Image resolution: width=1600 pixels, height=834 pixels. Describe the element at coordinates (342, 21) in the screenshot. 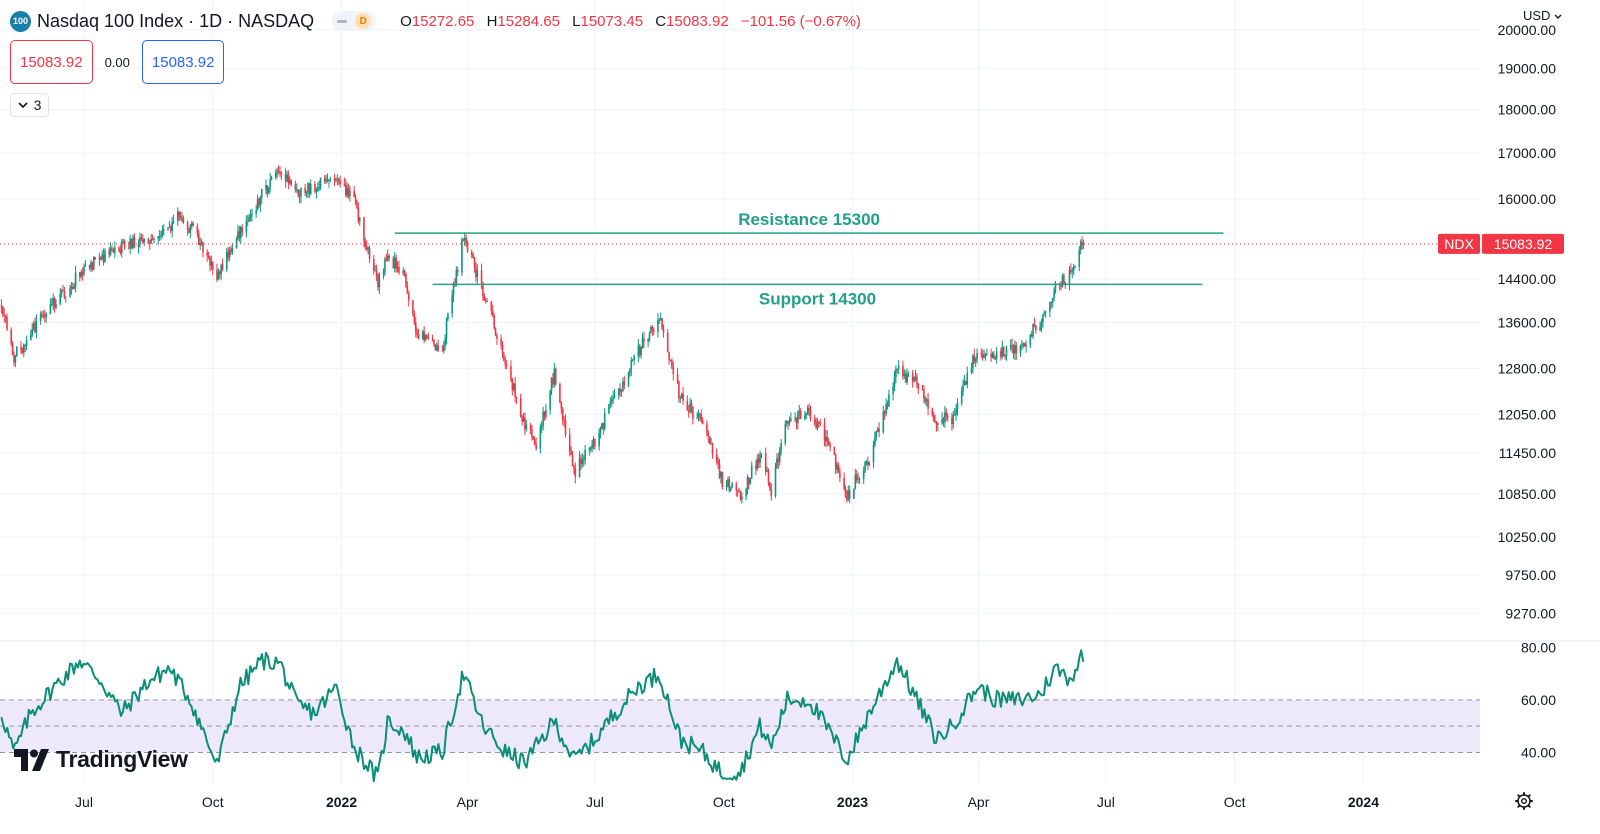

I see `collapse-dash-icon` at that location.